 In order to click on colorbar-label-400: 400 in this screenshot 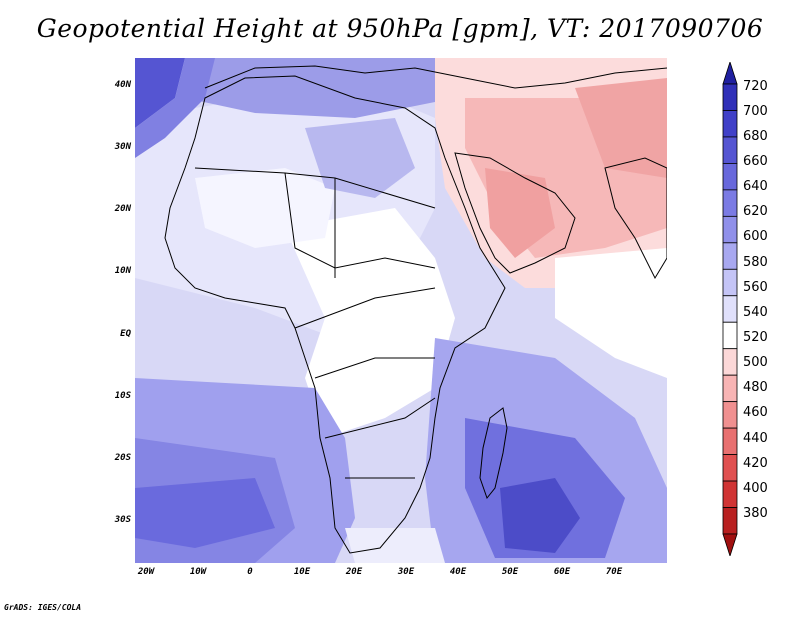, I will do `click(755, 488)`.